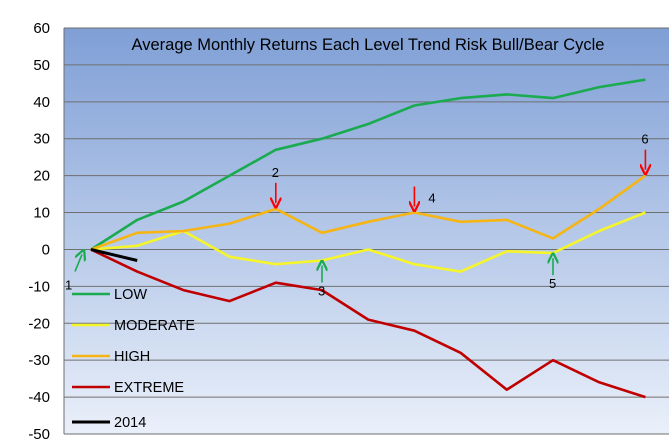 The width and height of the screenshot is (670, 447). Describe the element at coordinates (39, 360) in the screenshot. I see `y-tick-label: -30` at that location.